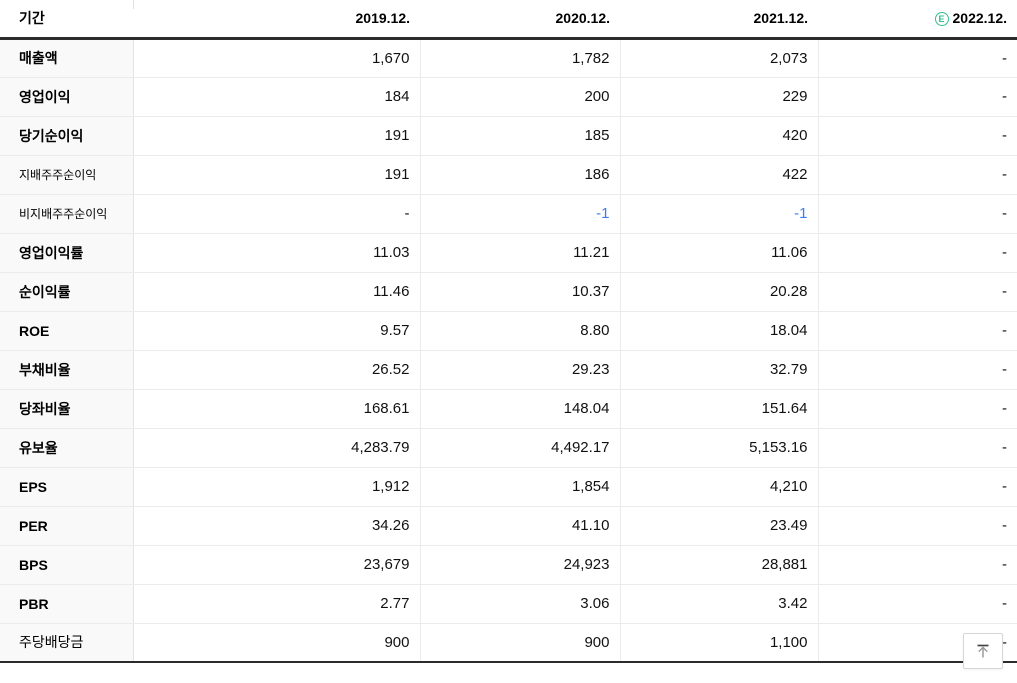 The height and width of the screenshot is (683, 1017). Describe the element at coordinates (520, 448) in the screenshot. I see `value-cell: 4,492.17` at that location.